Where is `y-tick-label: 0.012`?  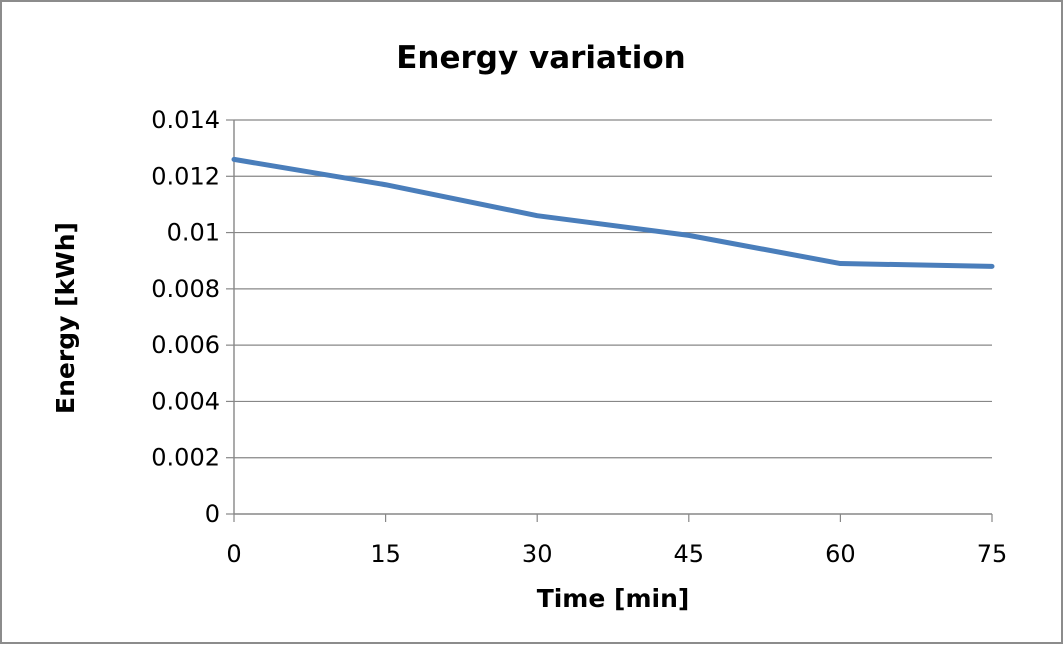
y-tick-label: 0.012 is located at coordinates (185, 176).